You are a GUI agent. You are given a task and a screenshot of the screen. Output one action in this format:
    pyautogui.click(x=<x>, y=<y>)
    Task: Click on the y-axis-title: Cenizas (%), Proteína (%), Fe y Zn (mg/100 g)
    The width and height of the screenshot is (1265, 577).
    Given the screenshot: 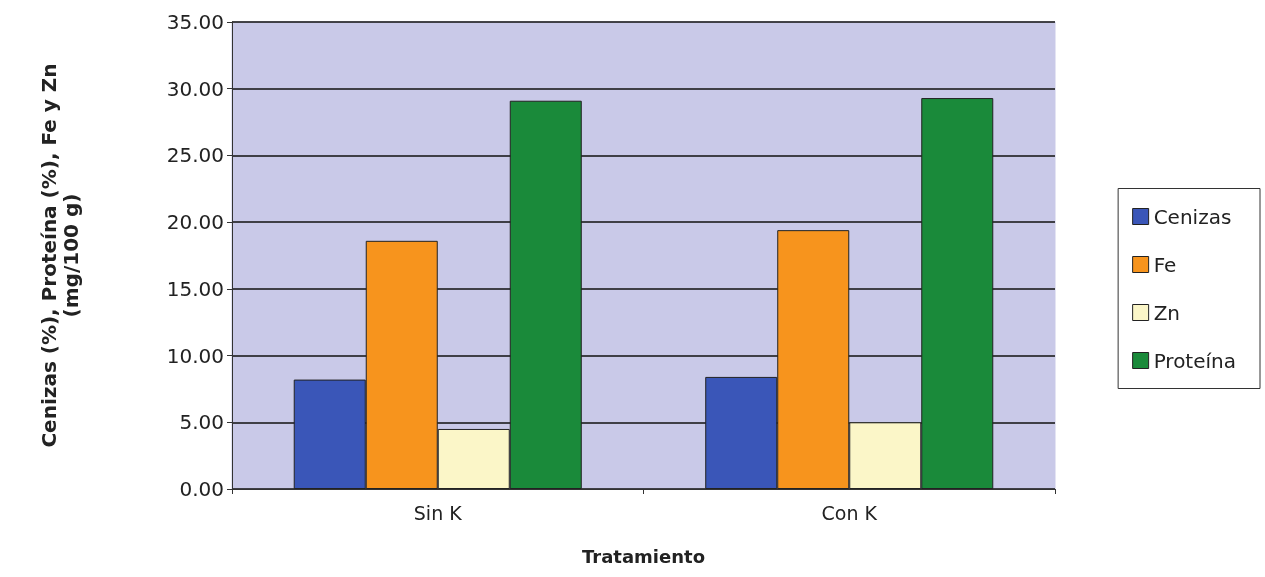 What is the action you would take?
    pyautogui.click(x=60, y=255)
    